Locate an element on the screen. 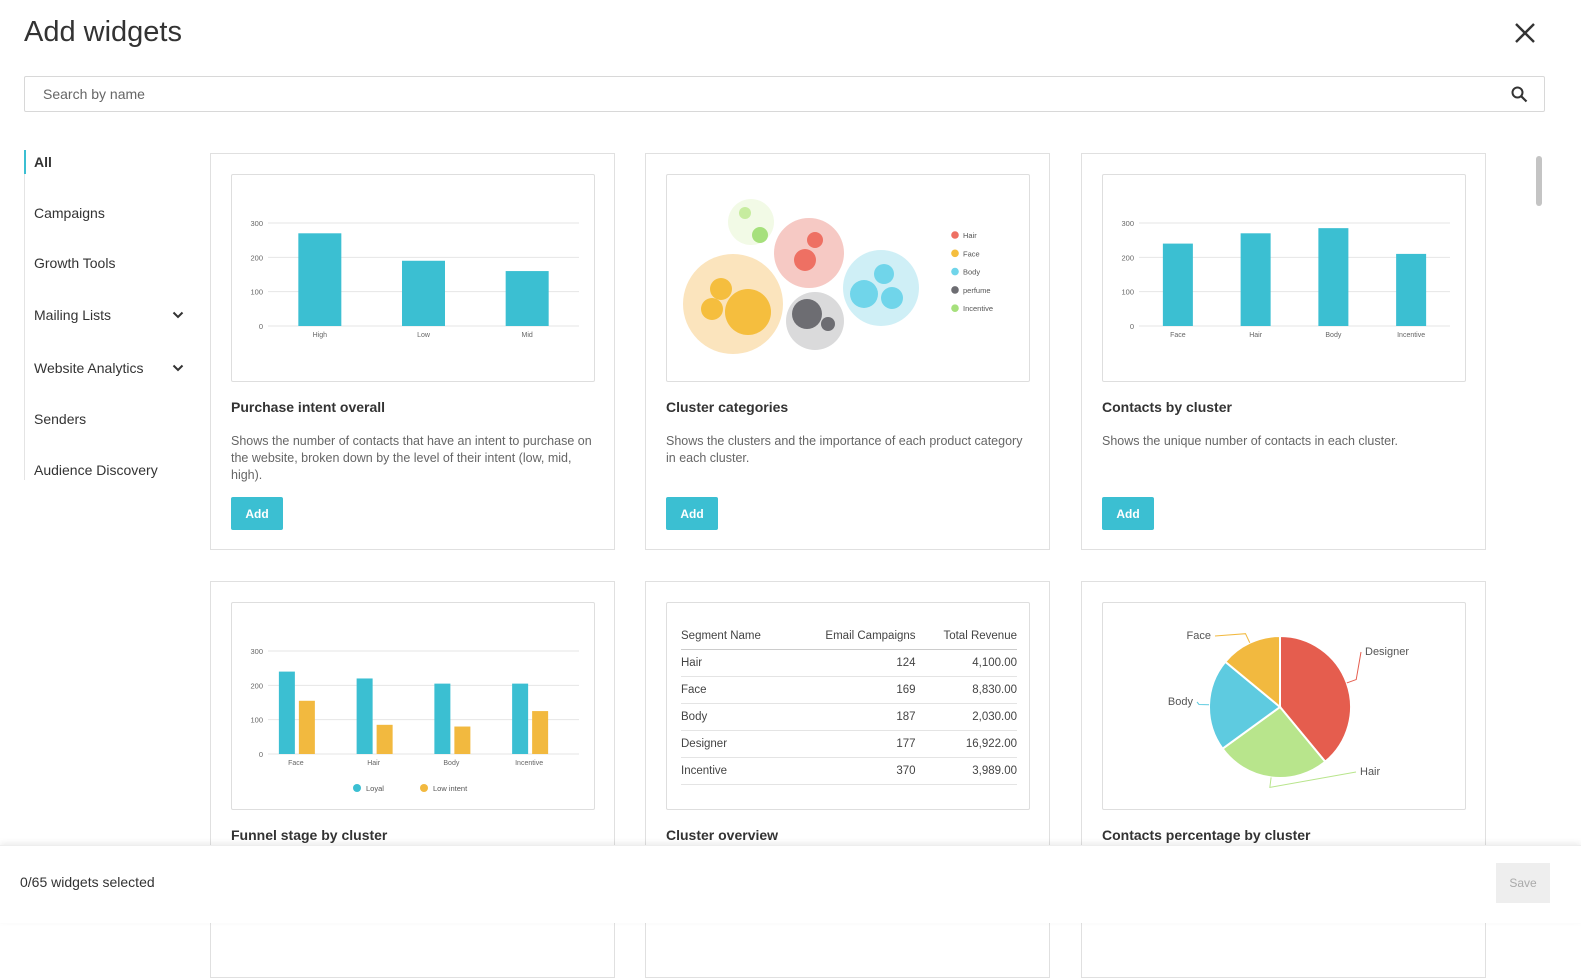 This screenshot has width=1581, height=978. table-cell: Body is located at coordinates (736, 717).